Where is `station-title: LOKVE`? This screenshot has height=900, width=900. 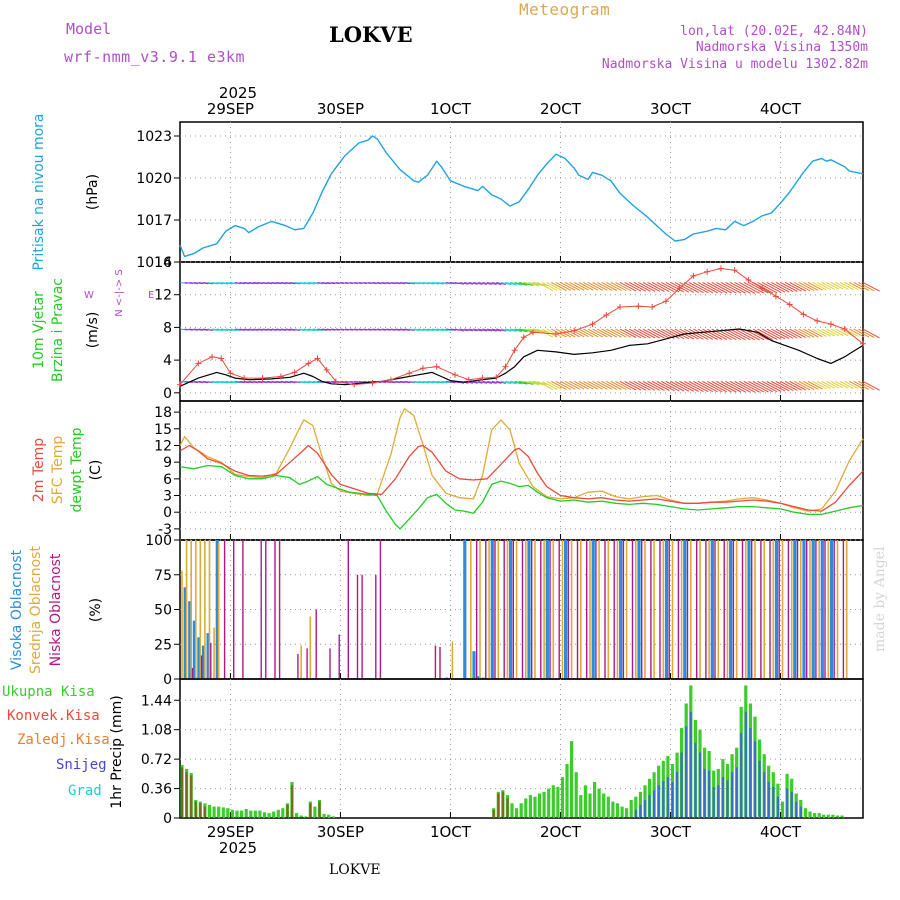 station-title: LOKVE is located at coordinates (371, 34).